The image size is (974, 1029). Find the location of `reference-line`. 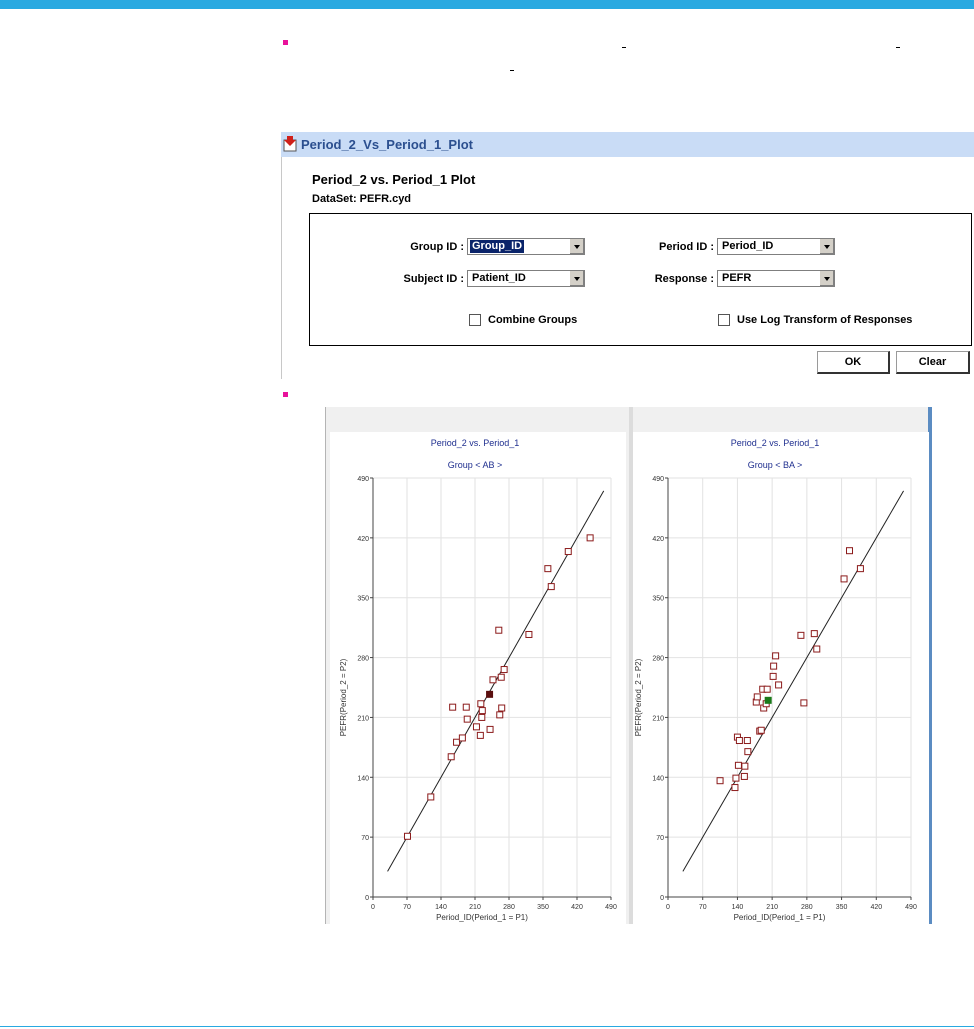

reference-line is located at coordinates (793, 681).